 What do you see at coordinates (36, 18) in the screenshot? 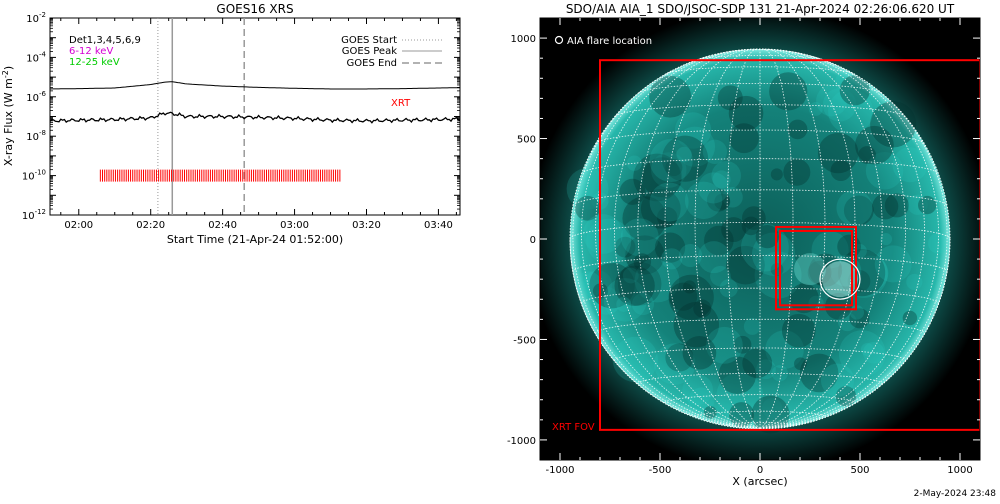
I see `y-tick-label: 10⁻²` at bounding box center [36, 18].